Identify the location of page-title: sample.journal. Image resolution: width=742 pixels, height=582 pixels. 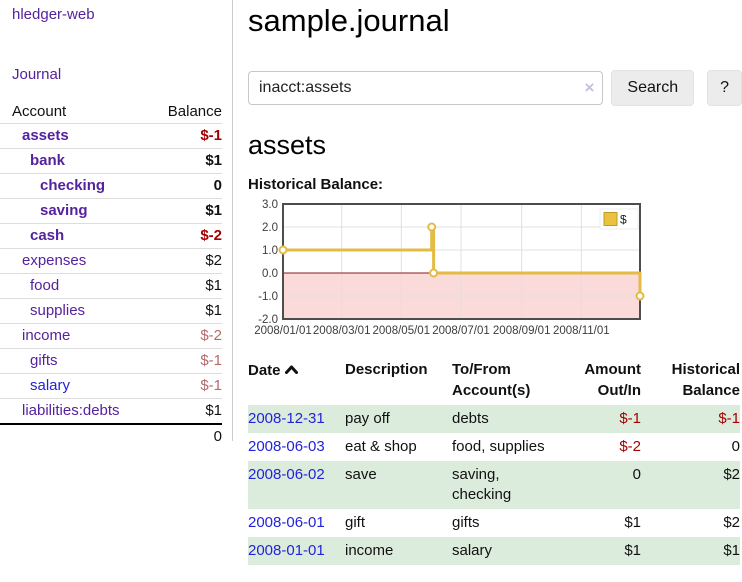
(349, 20).